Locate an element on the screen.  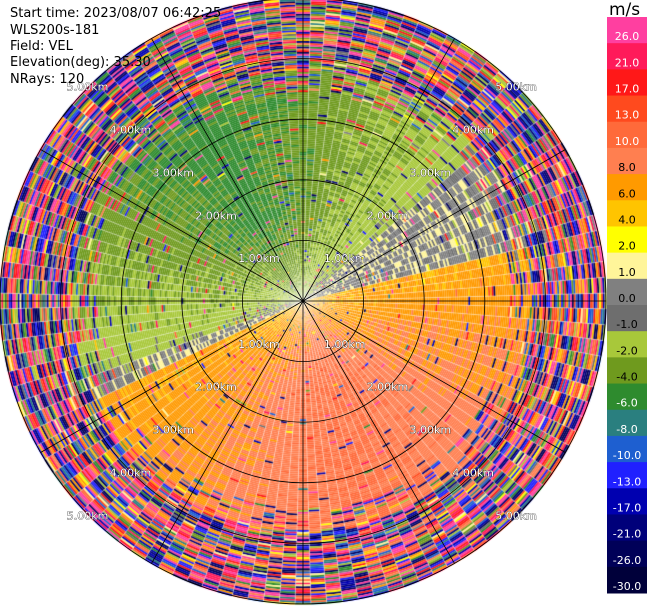
colorbar-tick-label: -26.0 is located at coordinates (627, 560).